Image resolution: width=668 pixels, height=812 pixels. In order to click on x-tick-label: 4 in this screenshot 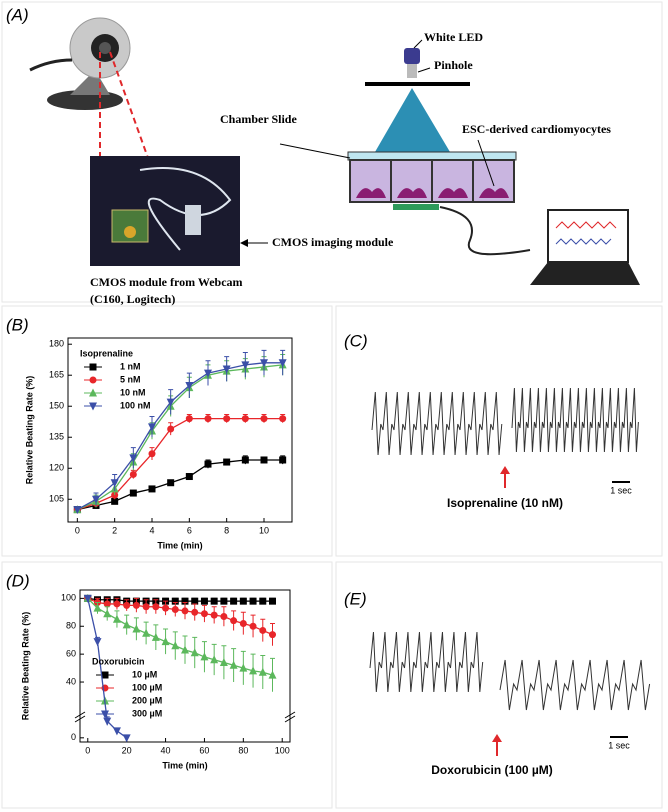, I will do `click(151, 530)`.